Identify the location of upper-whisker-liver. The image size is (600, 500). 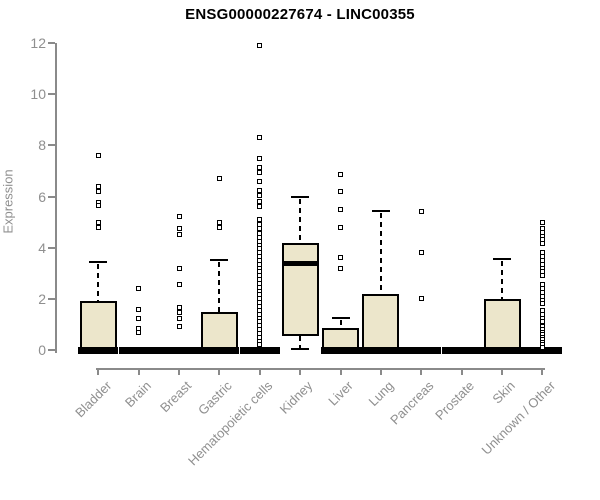
(340, 324).